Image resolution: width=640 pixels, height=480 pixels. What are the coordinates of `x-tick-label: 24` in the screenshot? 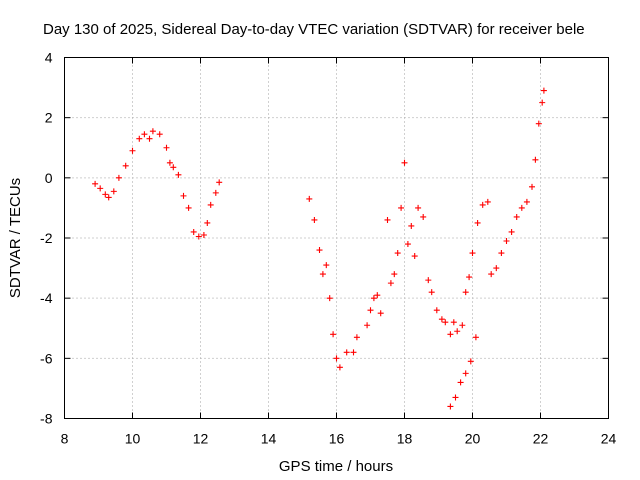 It's located at (609, 439).